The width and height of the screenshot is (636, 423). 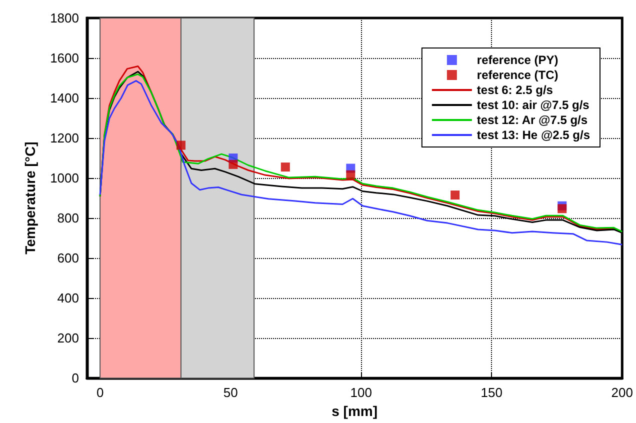 What do you see at coordinates (491, 392) in the screenshot?
I see `x-tick-label: 150` at bounding box center [491, 392].